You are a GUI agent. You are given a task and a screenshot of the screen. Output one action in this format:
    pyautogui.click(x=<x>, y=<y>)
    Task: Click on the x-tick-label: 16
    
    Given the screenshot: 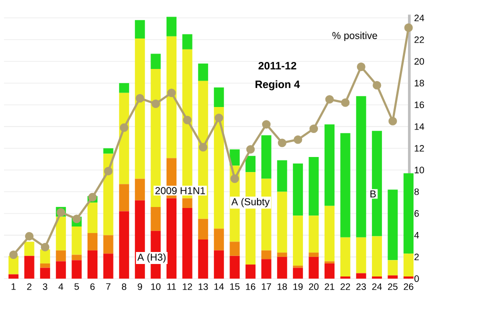 What is the action you would take?
    pyautogui.click(x=251, y=286)
    